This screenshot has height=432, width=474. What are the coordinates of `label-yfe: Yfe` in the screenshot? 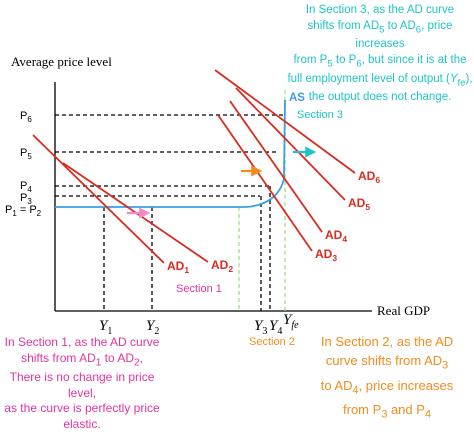 It's located at (291, 321).